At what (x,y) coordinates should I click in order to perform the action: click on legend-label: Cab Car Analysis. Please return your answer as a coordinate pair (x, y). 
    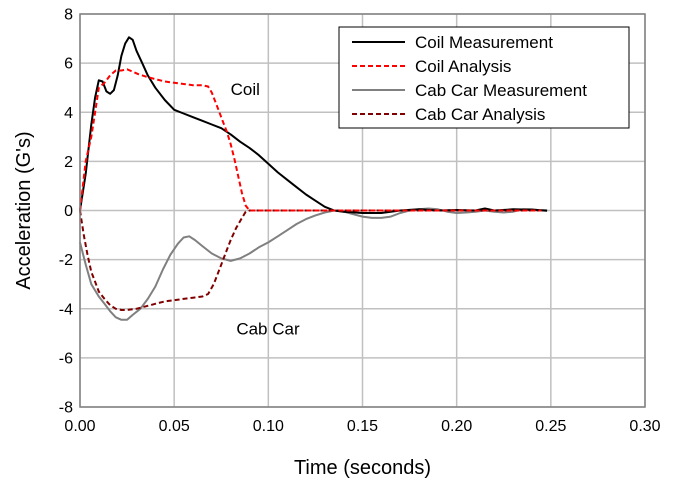
    Looking at the image, I should click on (480, 114).